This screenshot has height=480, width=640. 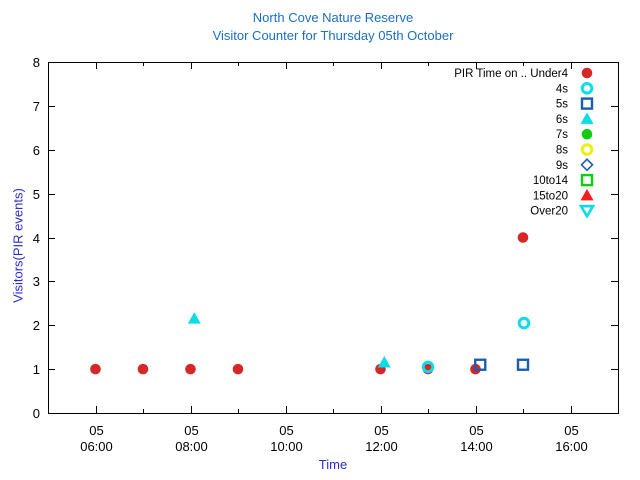 I want to click on y-tick-label: 5, so click(x=36, y=194).